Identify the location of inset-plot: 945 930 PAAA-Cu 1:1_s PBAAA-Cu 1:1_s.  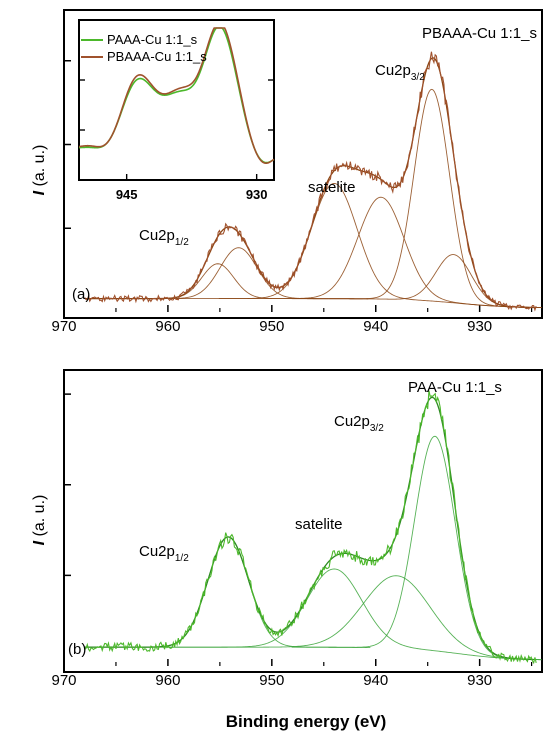
(176, 110).